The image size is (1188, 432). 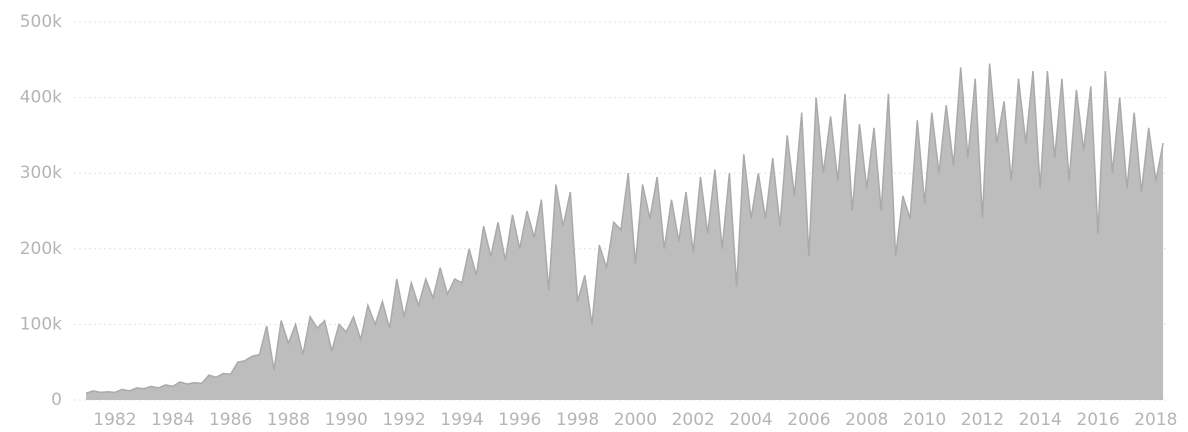 What do you see at coordinates (982, 420) in the screenshot?
I see `x-tick-label: 2012` at bounding box center [982, 420].